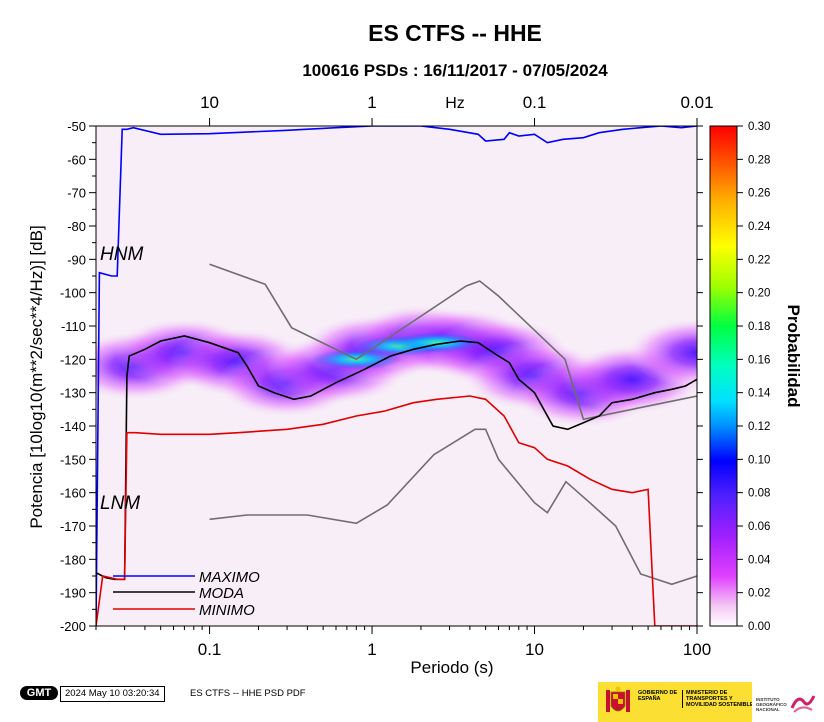 This screenshot has height=722, width=824. Describe the element at coordinates (248, 693) in the screenshot. I see `plot-label: ES CTFS -- HHE PSD PDF` at that location.